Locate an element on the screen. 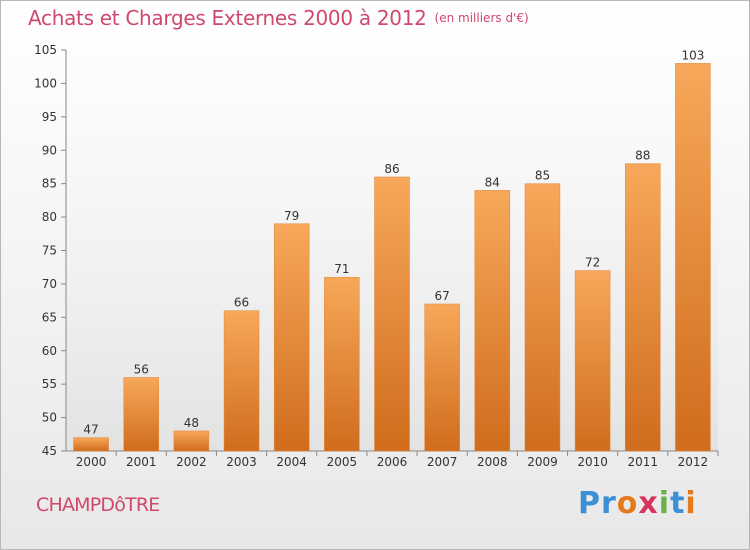  y-tick-label: 90 is located at coordinates (49, 150).